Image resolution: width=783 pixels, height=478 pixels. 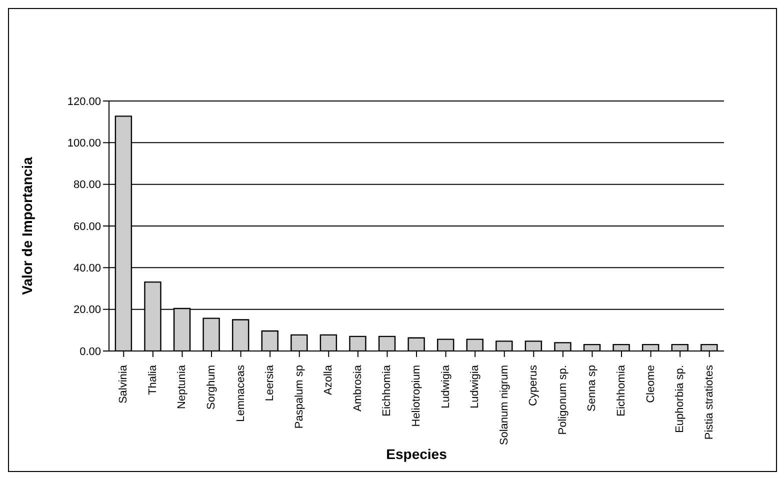 I want to click on x-tick-label: Cyperus, so click(x=534, y=385).